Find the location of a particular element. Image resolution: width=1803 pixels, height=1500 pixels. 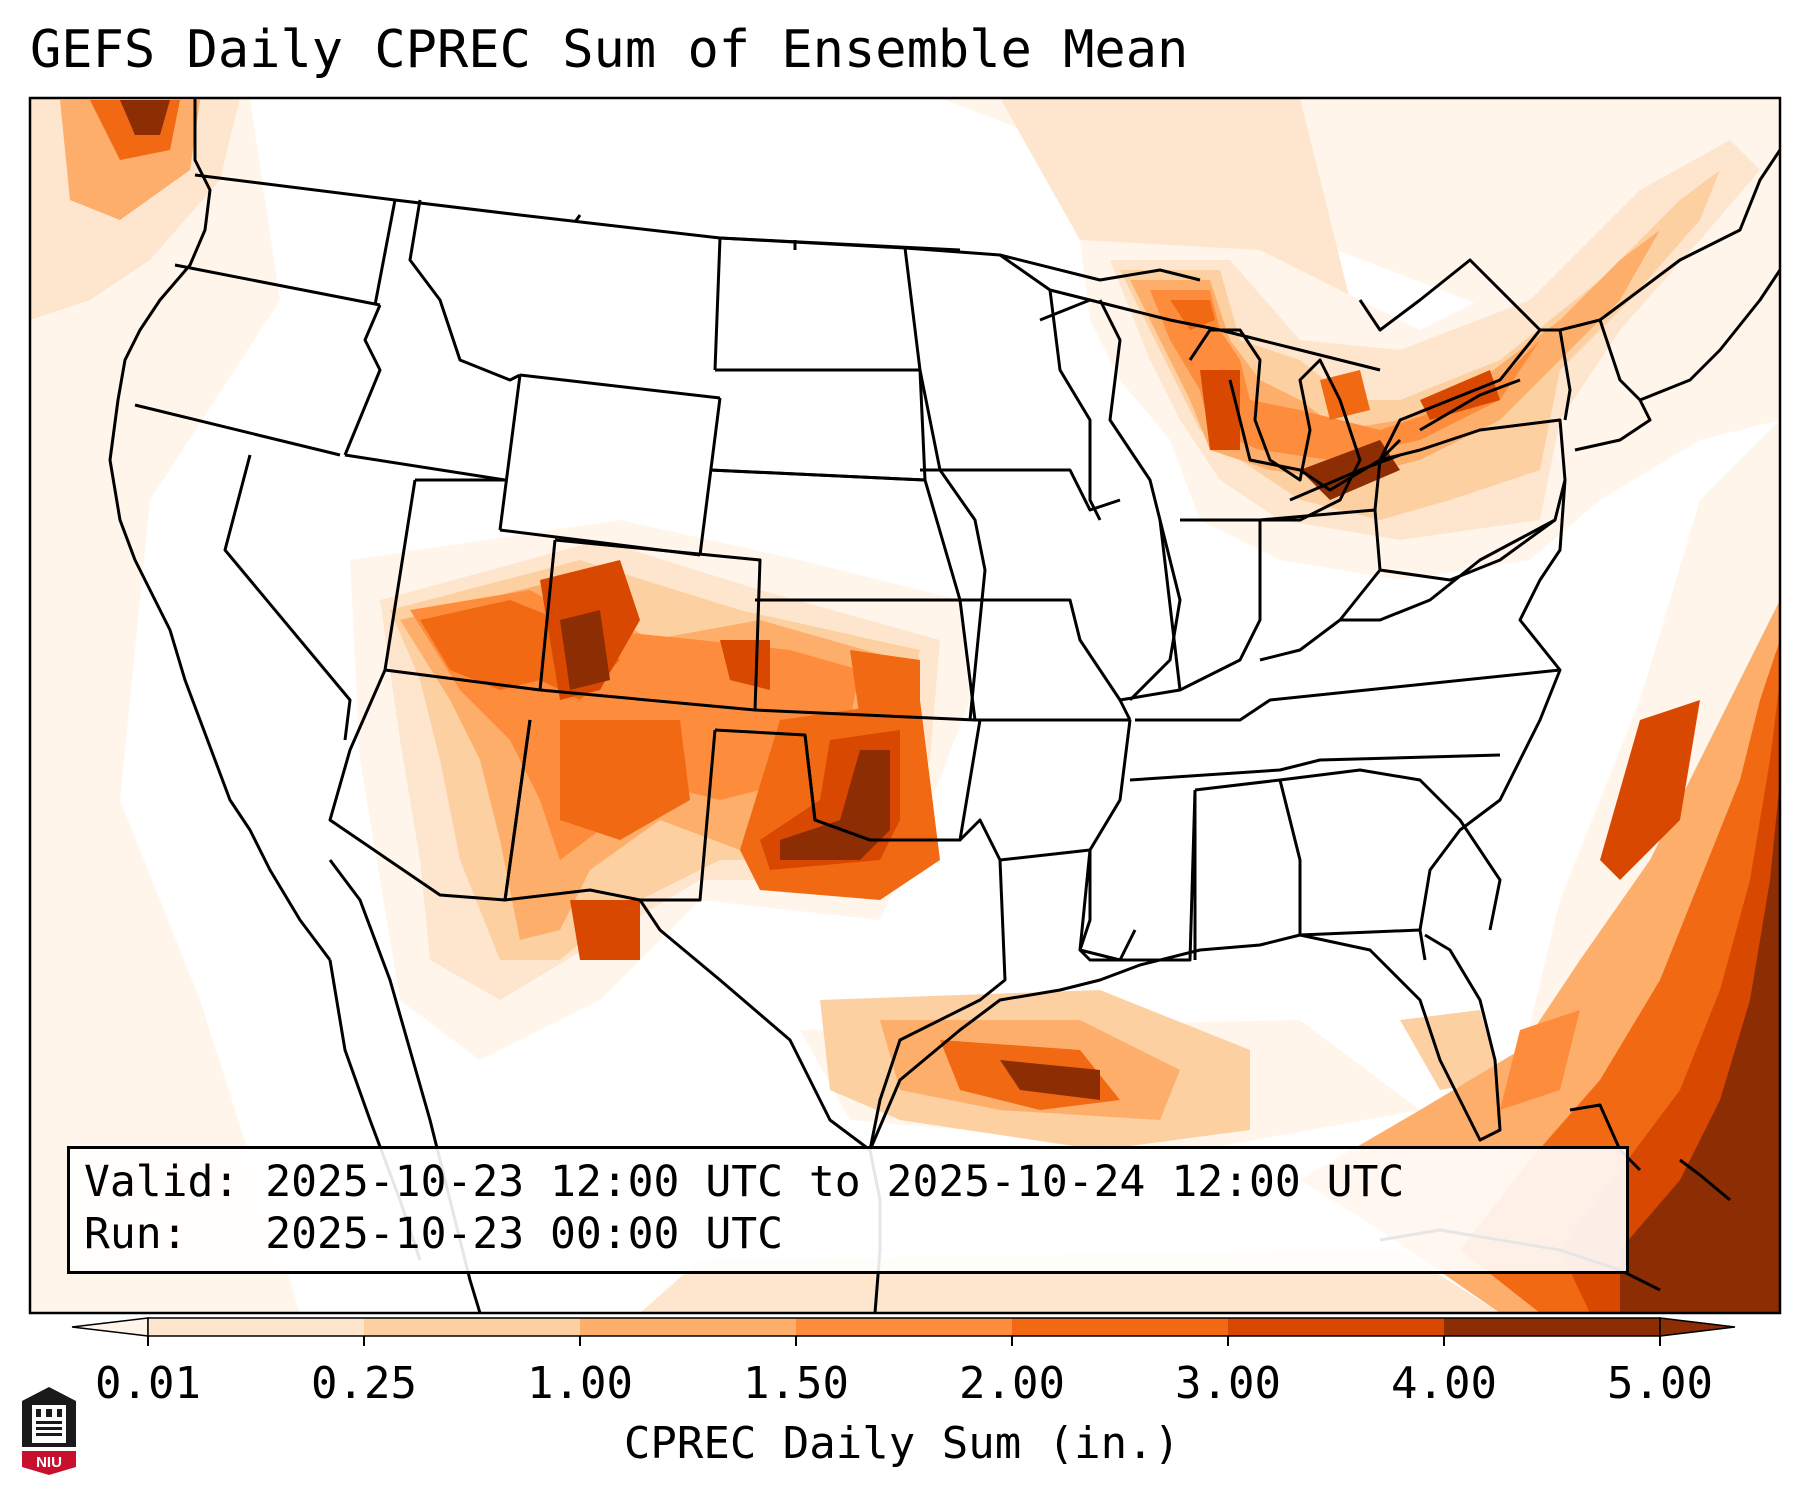

colorbar-tick-label: 0.01 is located at coordinates (148, 1383).